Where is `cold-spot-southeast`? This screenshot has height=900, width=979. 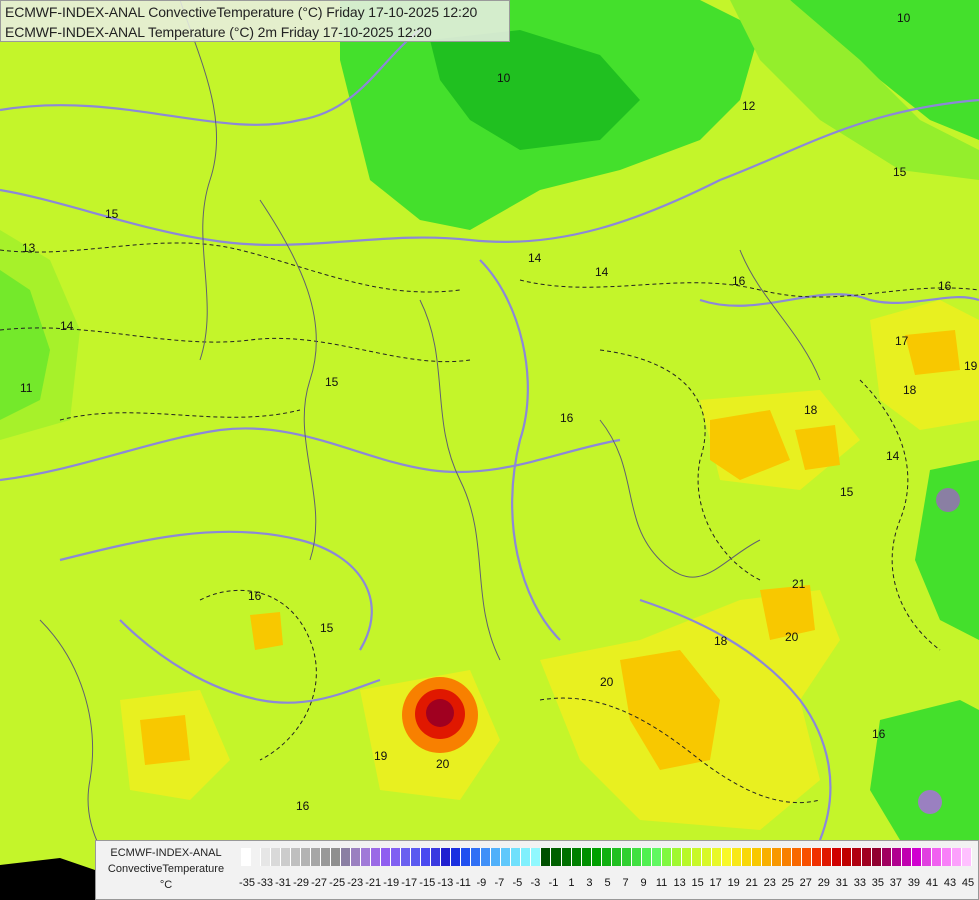
cold-spot-southeast is located at coordinates (930, 802).